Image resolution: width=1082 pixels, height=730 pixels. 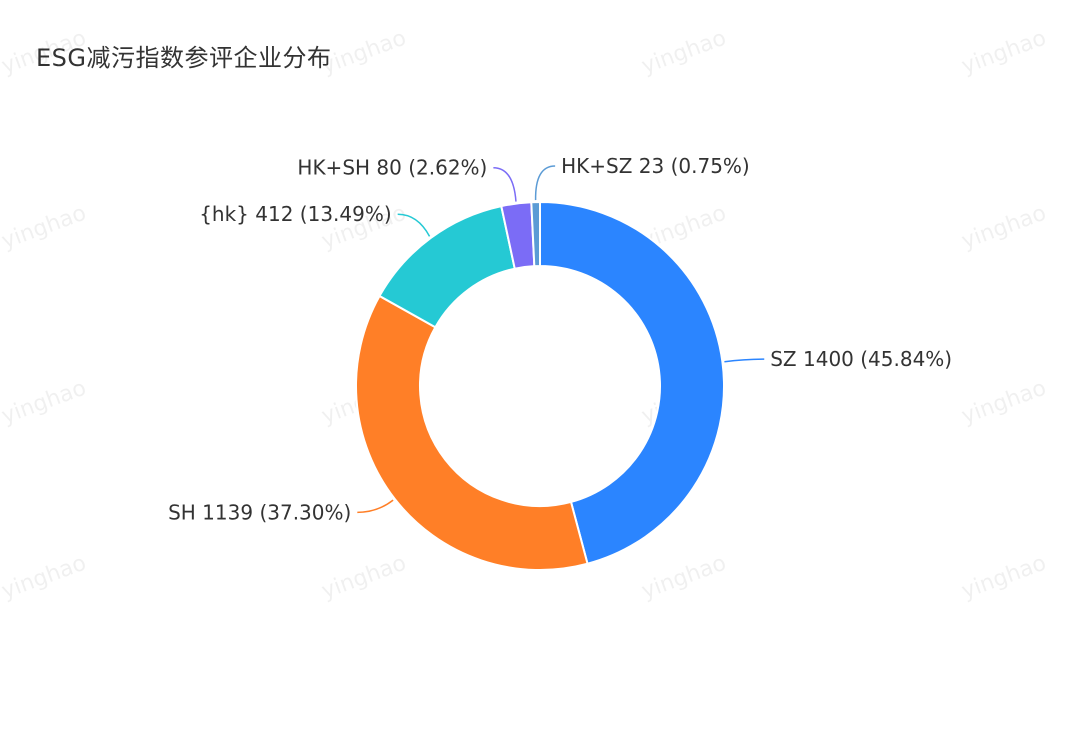 I want to click on slice-sh, so click(x=472, y=432).